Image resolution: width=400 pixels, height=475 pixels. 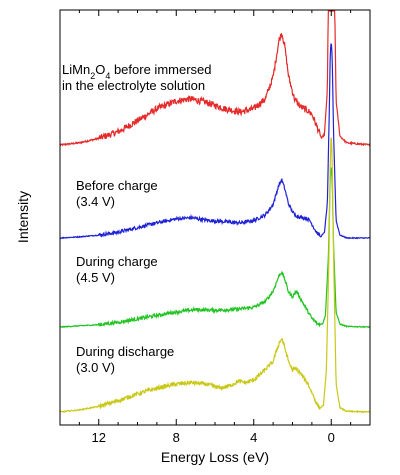 I want to click on x-tick-label: 0, so click(x=331, y=437).